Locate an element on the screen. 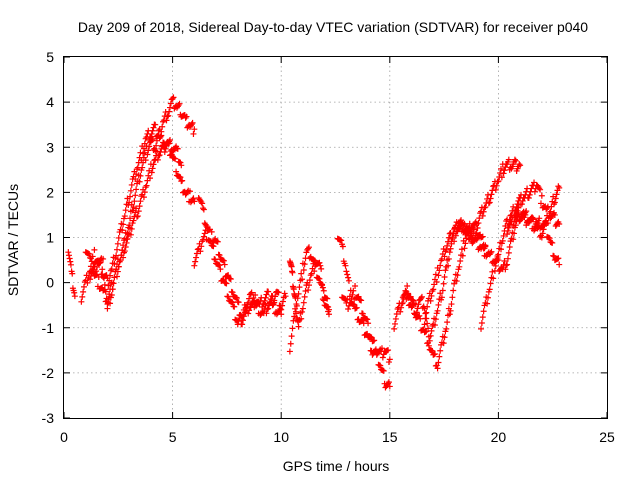 The width and height of the screenshot is (640, 480). series-arc-d is located at coordinates (136, 224).